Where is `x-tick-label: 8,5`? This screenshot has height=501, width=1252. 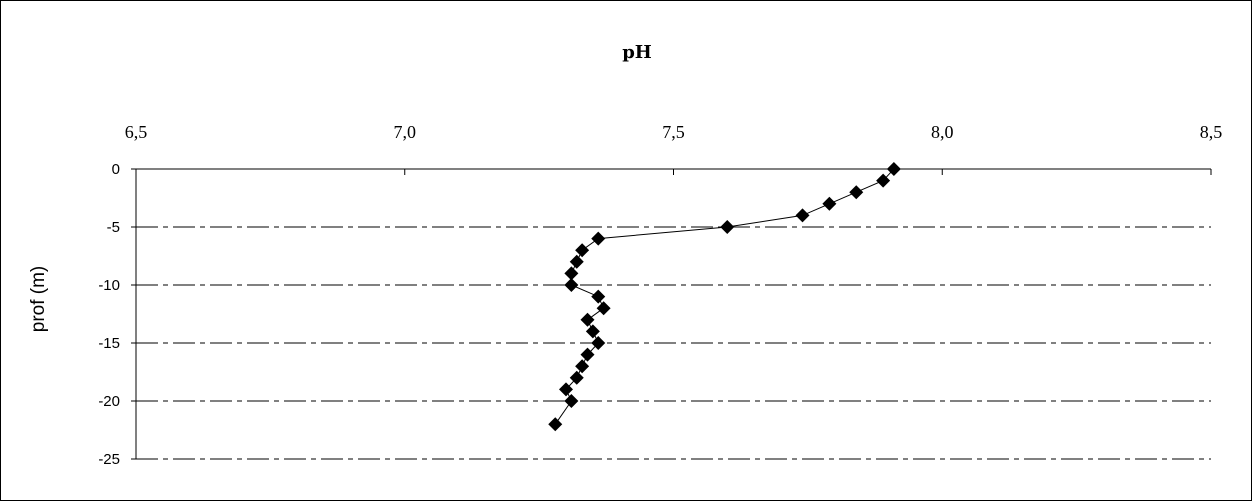 x-tick-label: 8,5 is located at coordinates (1211, 132).